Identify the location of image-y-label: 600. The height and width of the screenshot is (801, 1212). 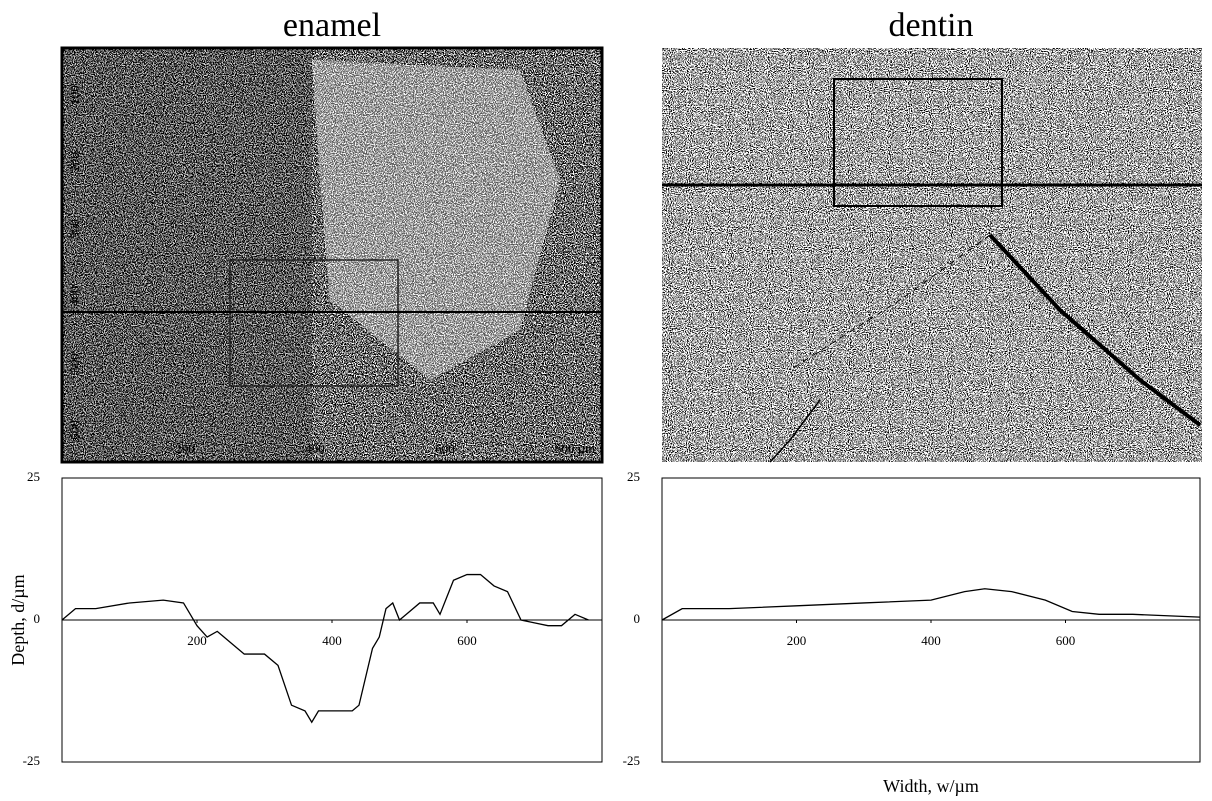
(74, 430).